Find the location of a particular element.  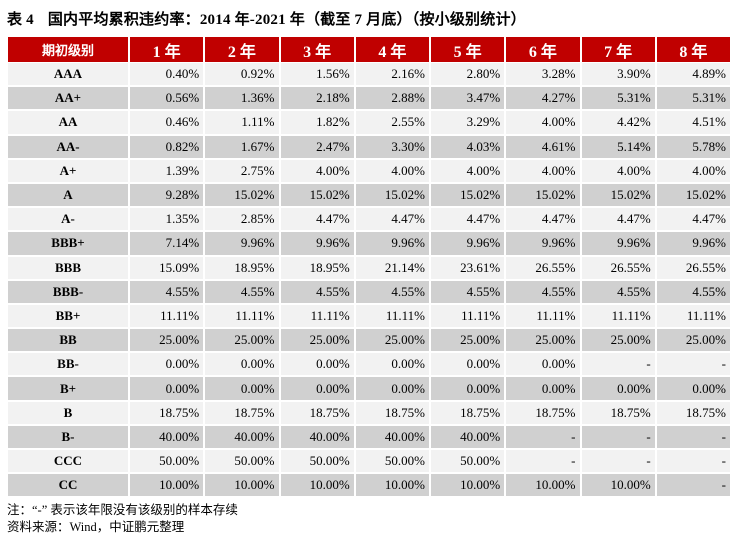

header-year-5: 5 年 is located at coordinates (468, 49).